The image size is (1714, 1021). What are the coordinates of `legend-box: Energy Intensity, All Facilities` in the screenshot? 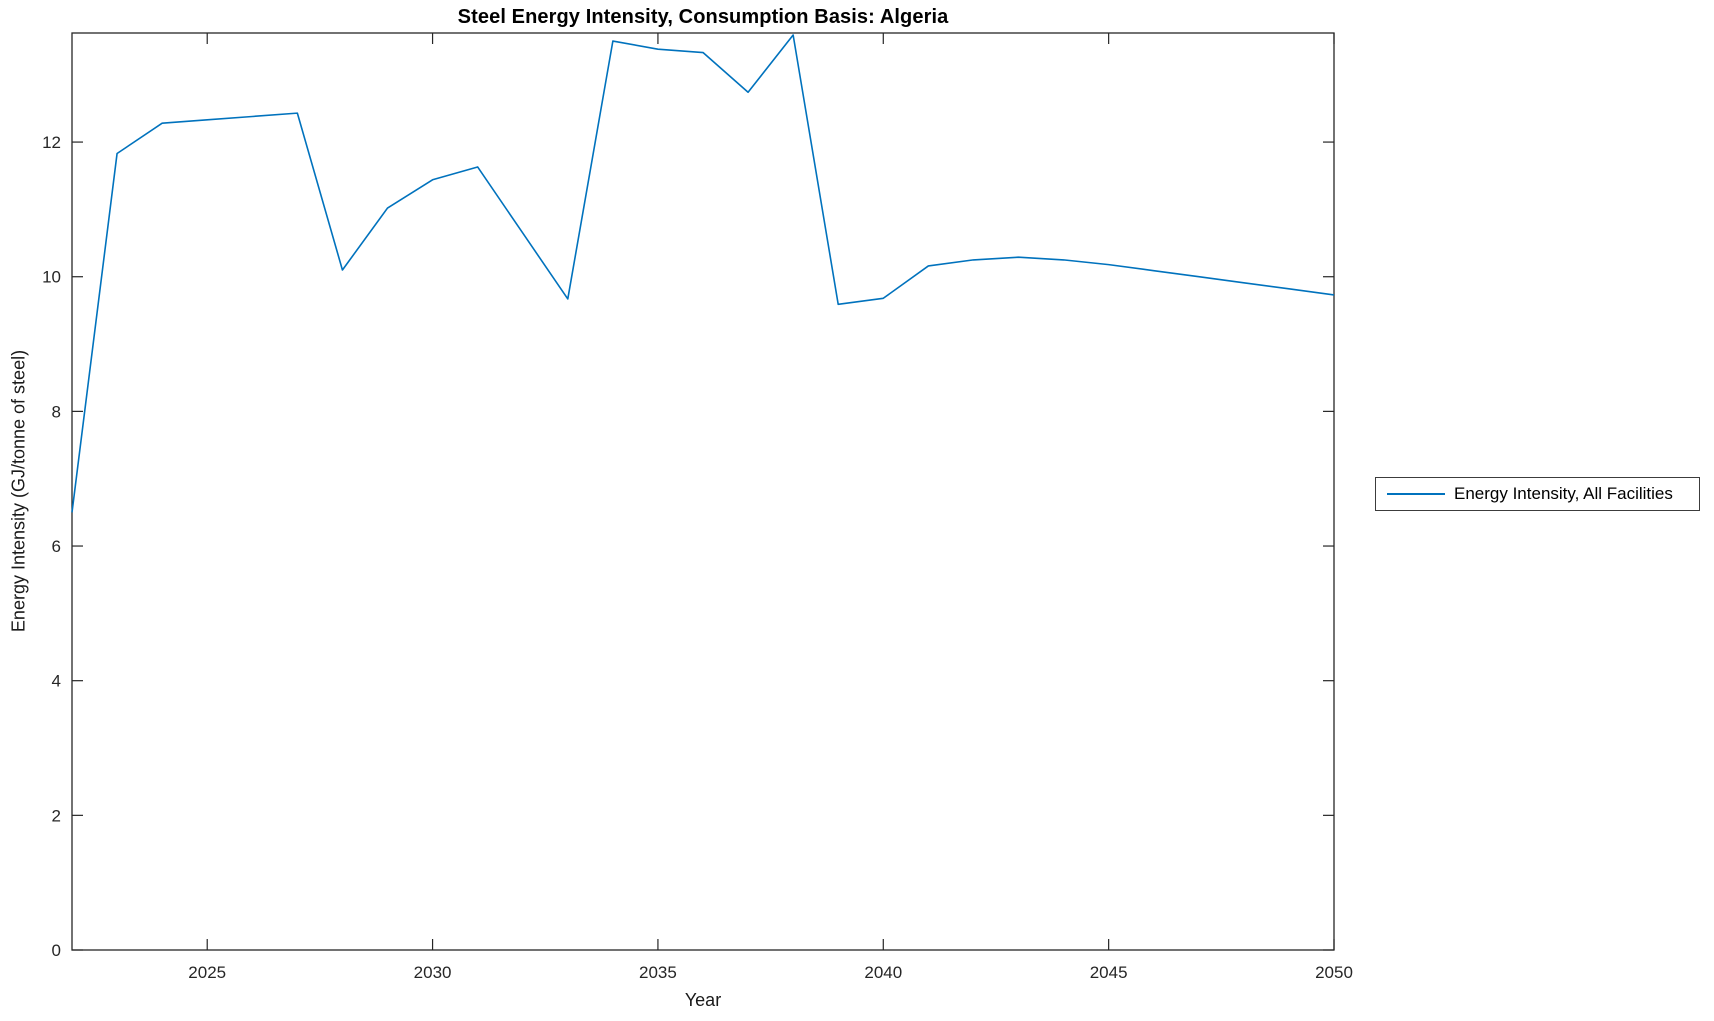 It's located at (1537, 494).